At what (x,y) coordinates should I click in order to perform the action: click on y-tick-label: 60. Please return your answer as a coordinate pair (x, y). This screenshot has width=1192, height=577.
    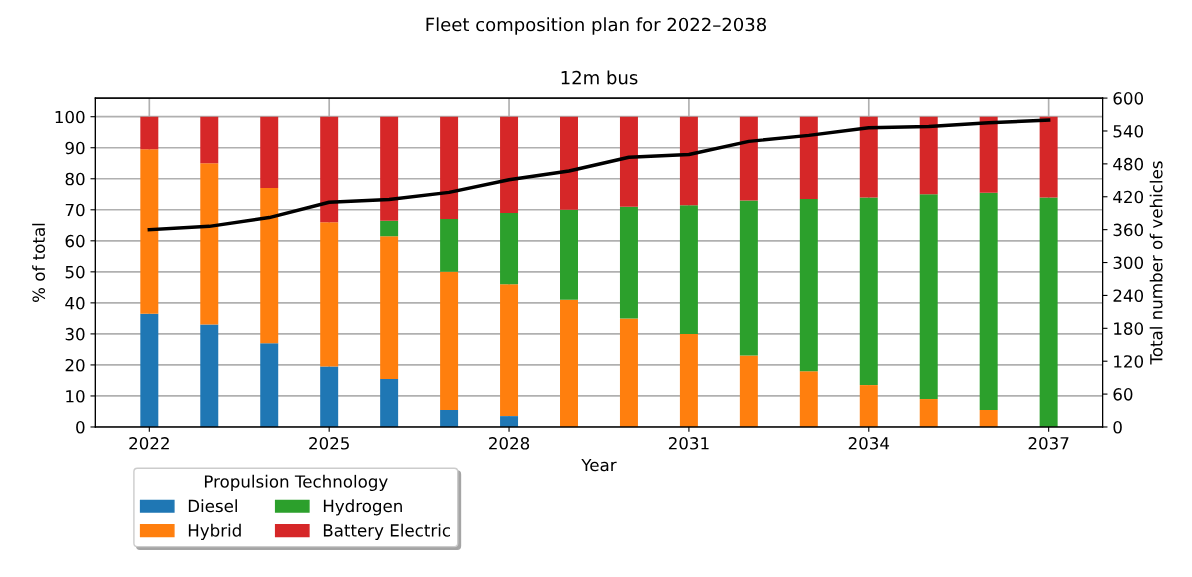
    Looking at the image, I should click on (75, 241).